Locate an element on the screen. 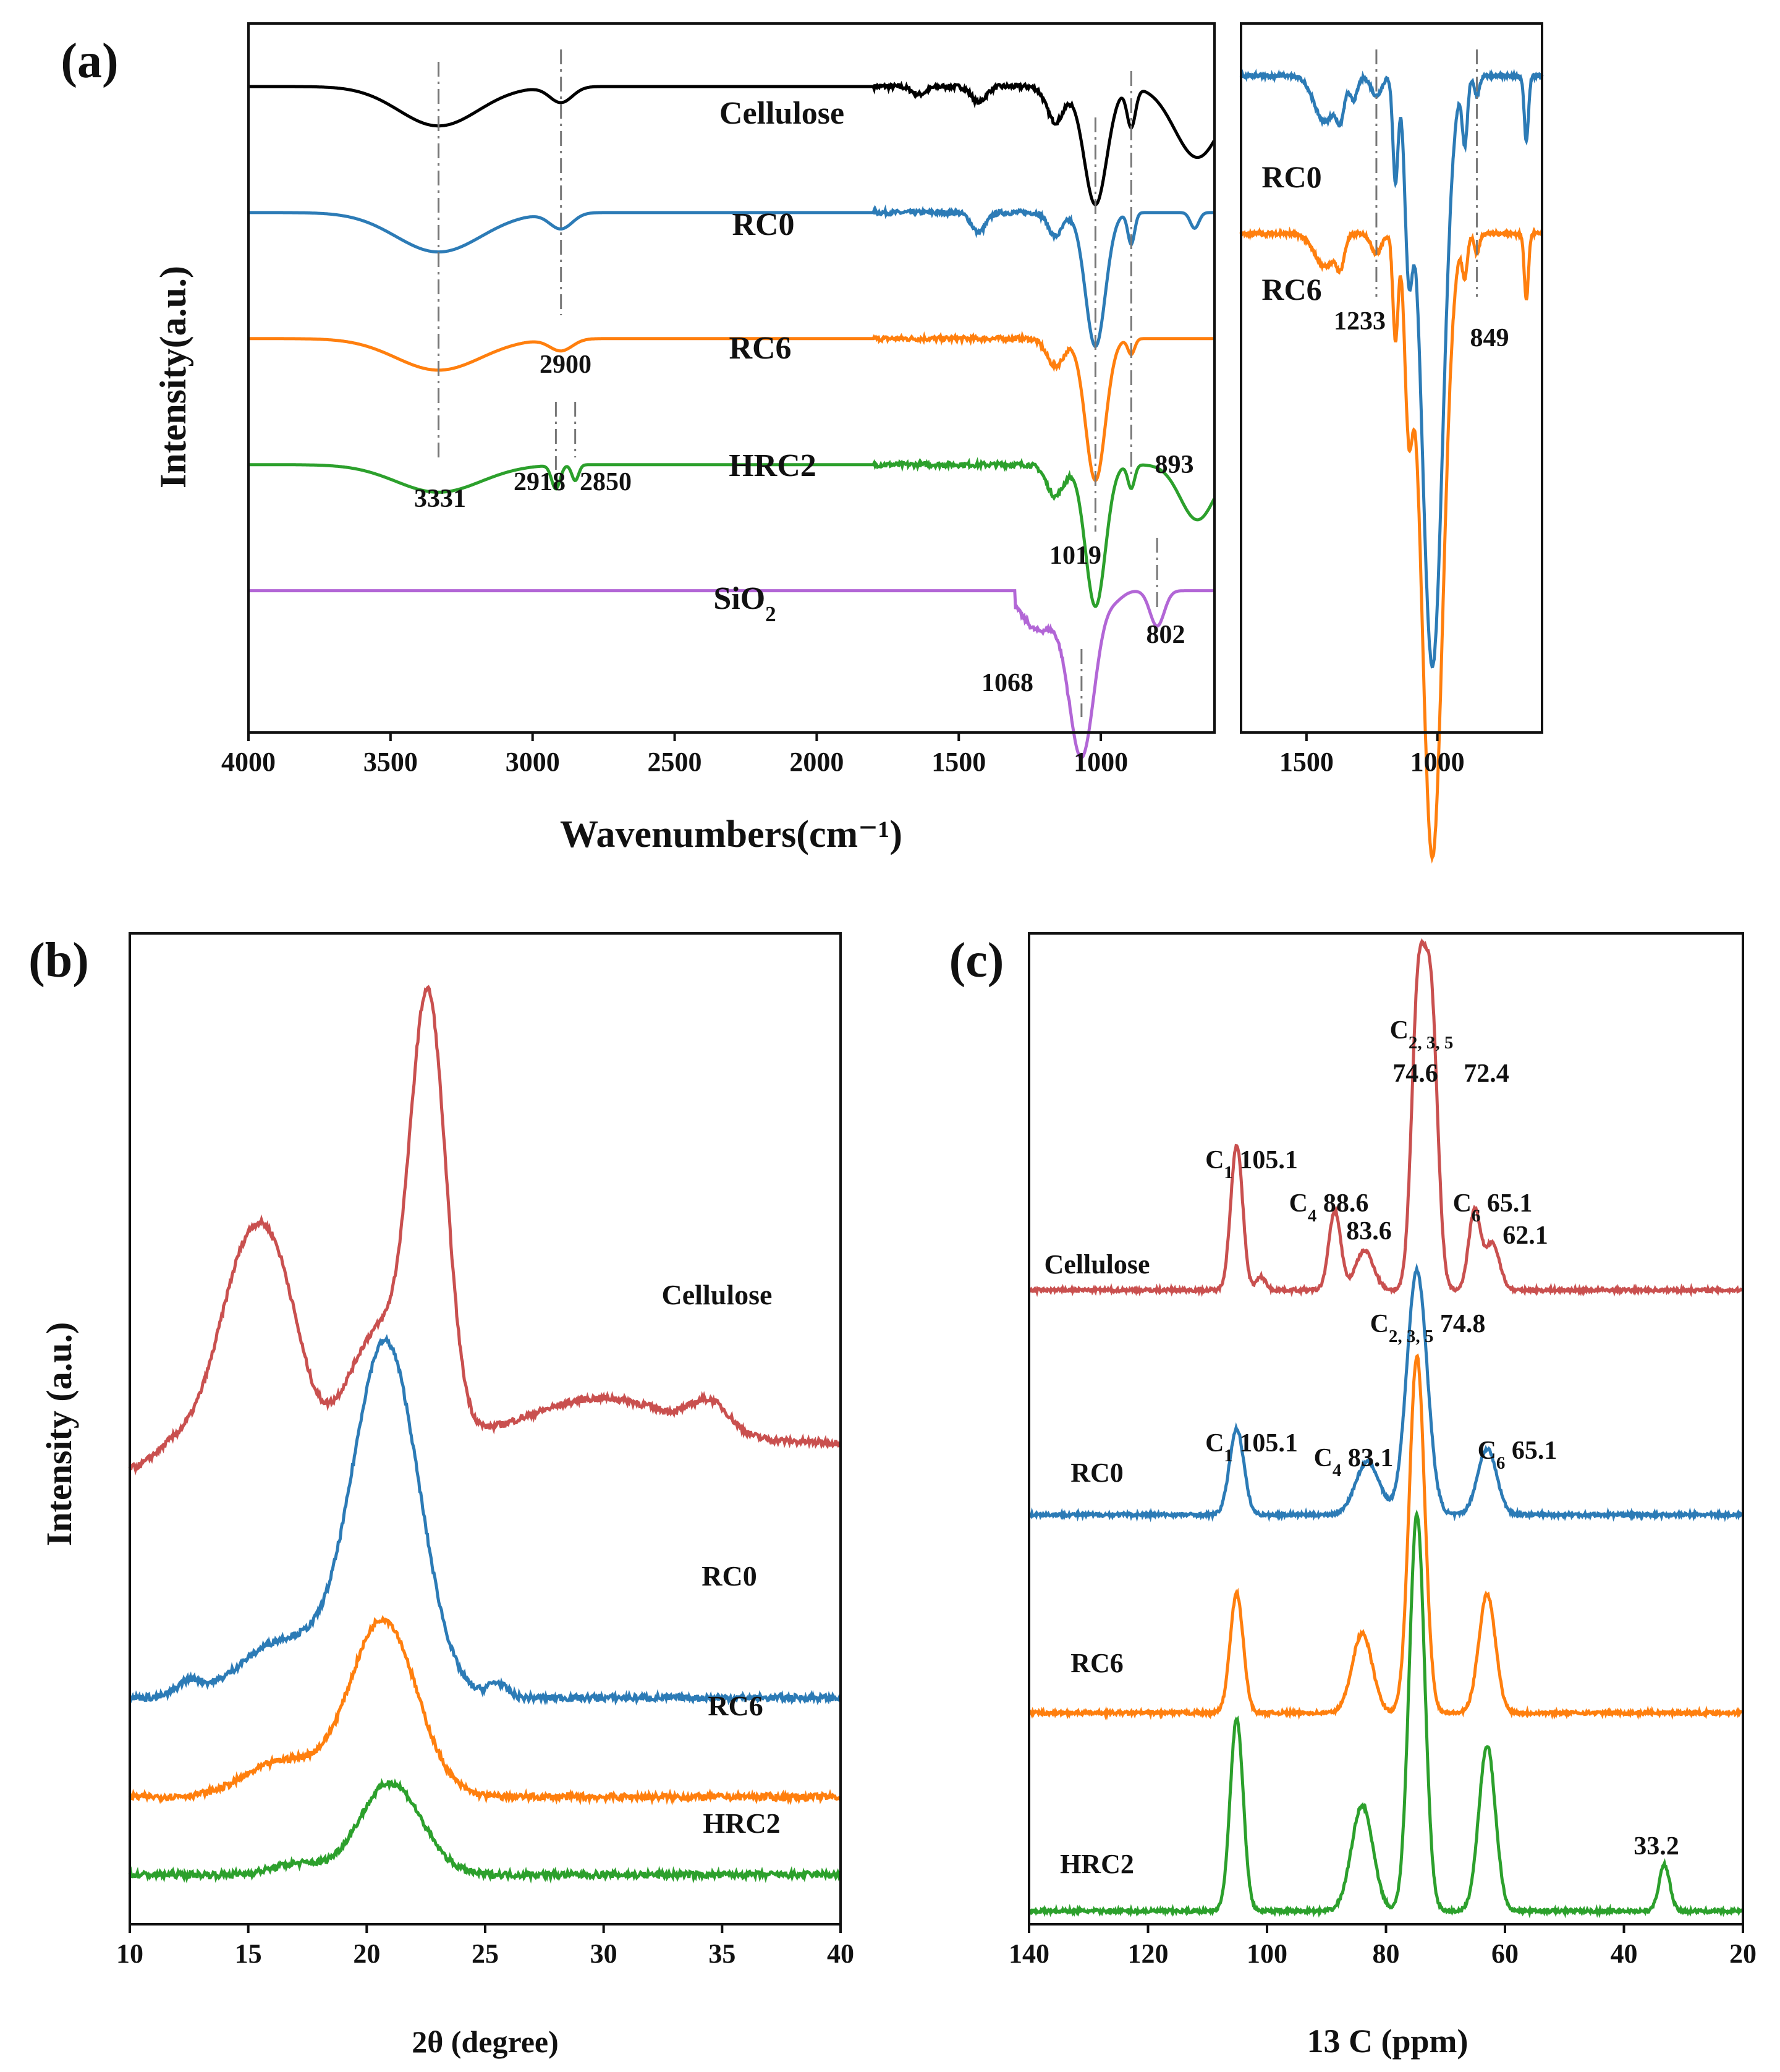  nmr-x-tick-label: 120 is located at coordinates (1148, 1953).